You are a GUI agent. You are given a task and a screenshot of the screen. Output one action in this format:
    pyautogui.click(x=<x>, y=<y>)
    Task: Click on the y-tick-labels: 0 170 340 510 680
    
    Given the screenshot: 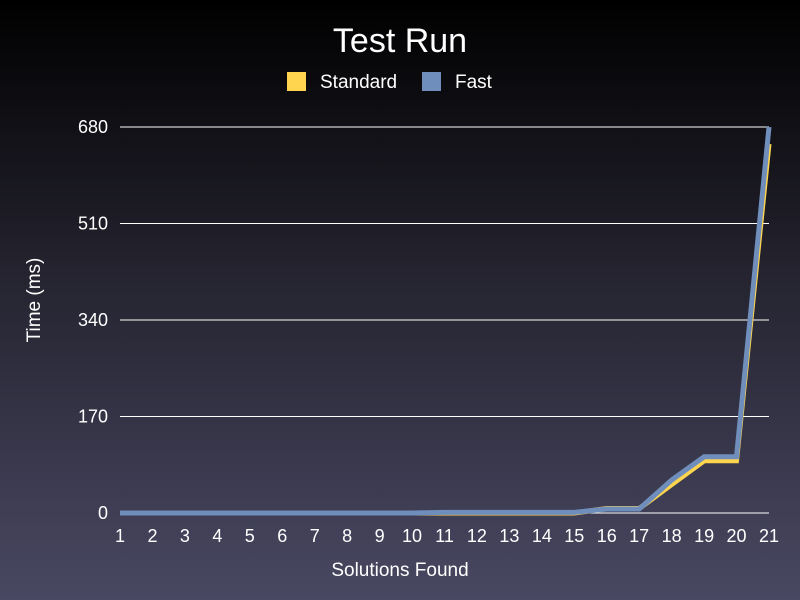 What is the action you would take?
    pyautogui.click(x=93, y=320)
    